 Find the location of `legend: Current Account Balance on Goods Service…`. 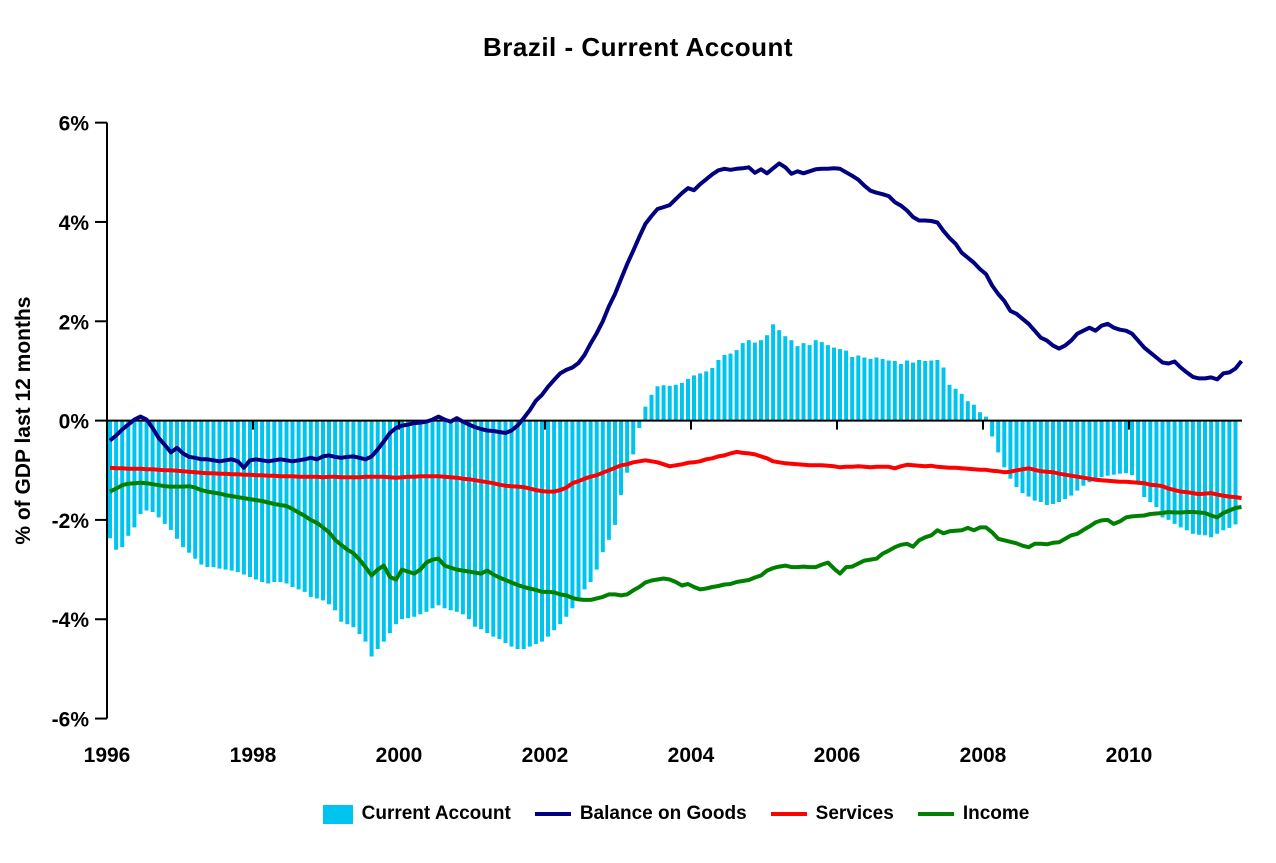

legend: Current Account Balance on Goods Service… is located at coordinates (657, 814).